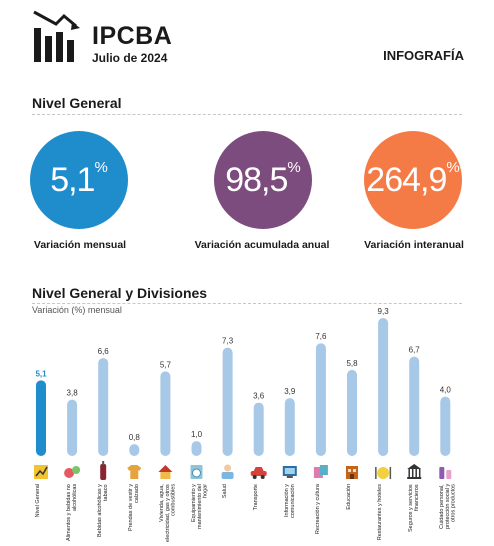 The image size is (494, 546). Describe the element at coordinates (79, 180) in the screenshot. I see `kpi-circle-monthly: 5,1%` at that location.